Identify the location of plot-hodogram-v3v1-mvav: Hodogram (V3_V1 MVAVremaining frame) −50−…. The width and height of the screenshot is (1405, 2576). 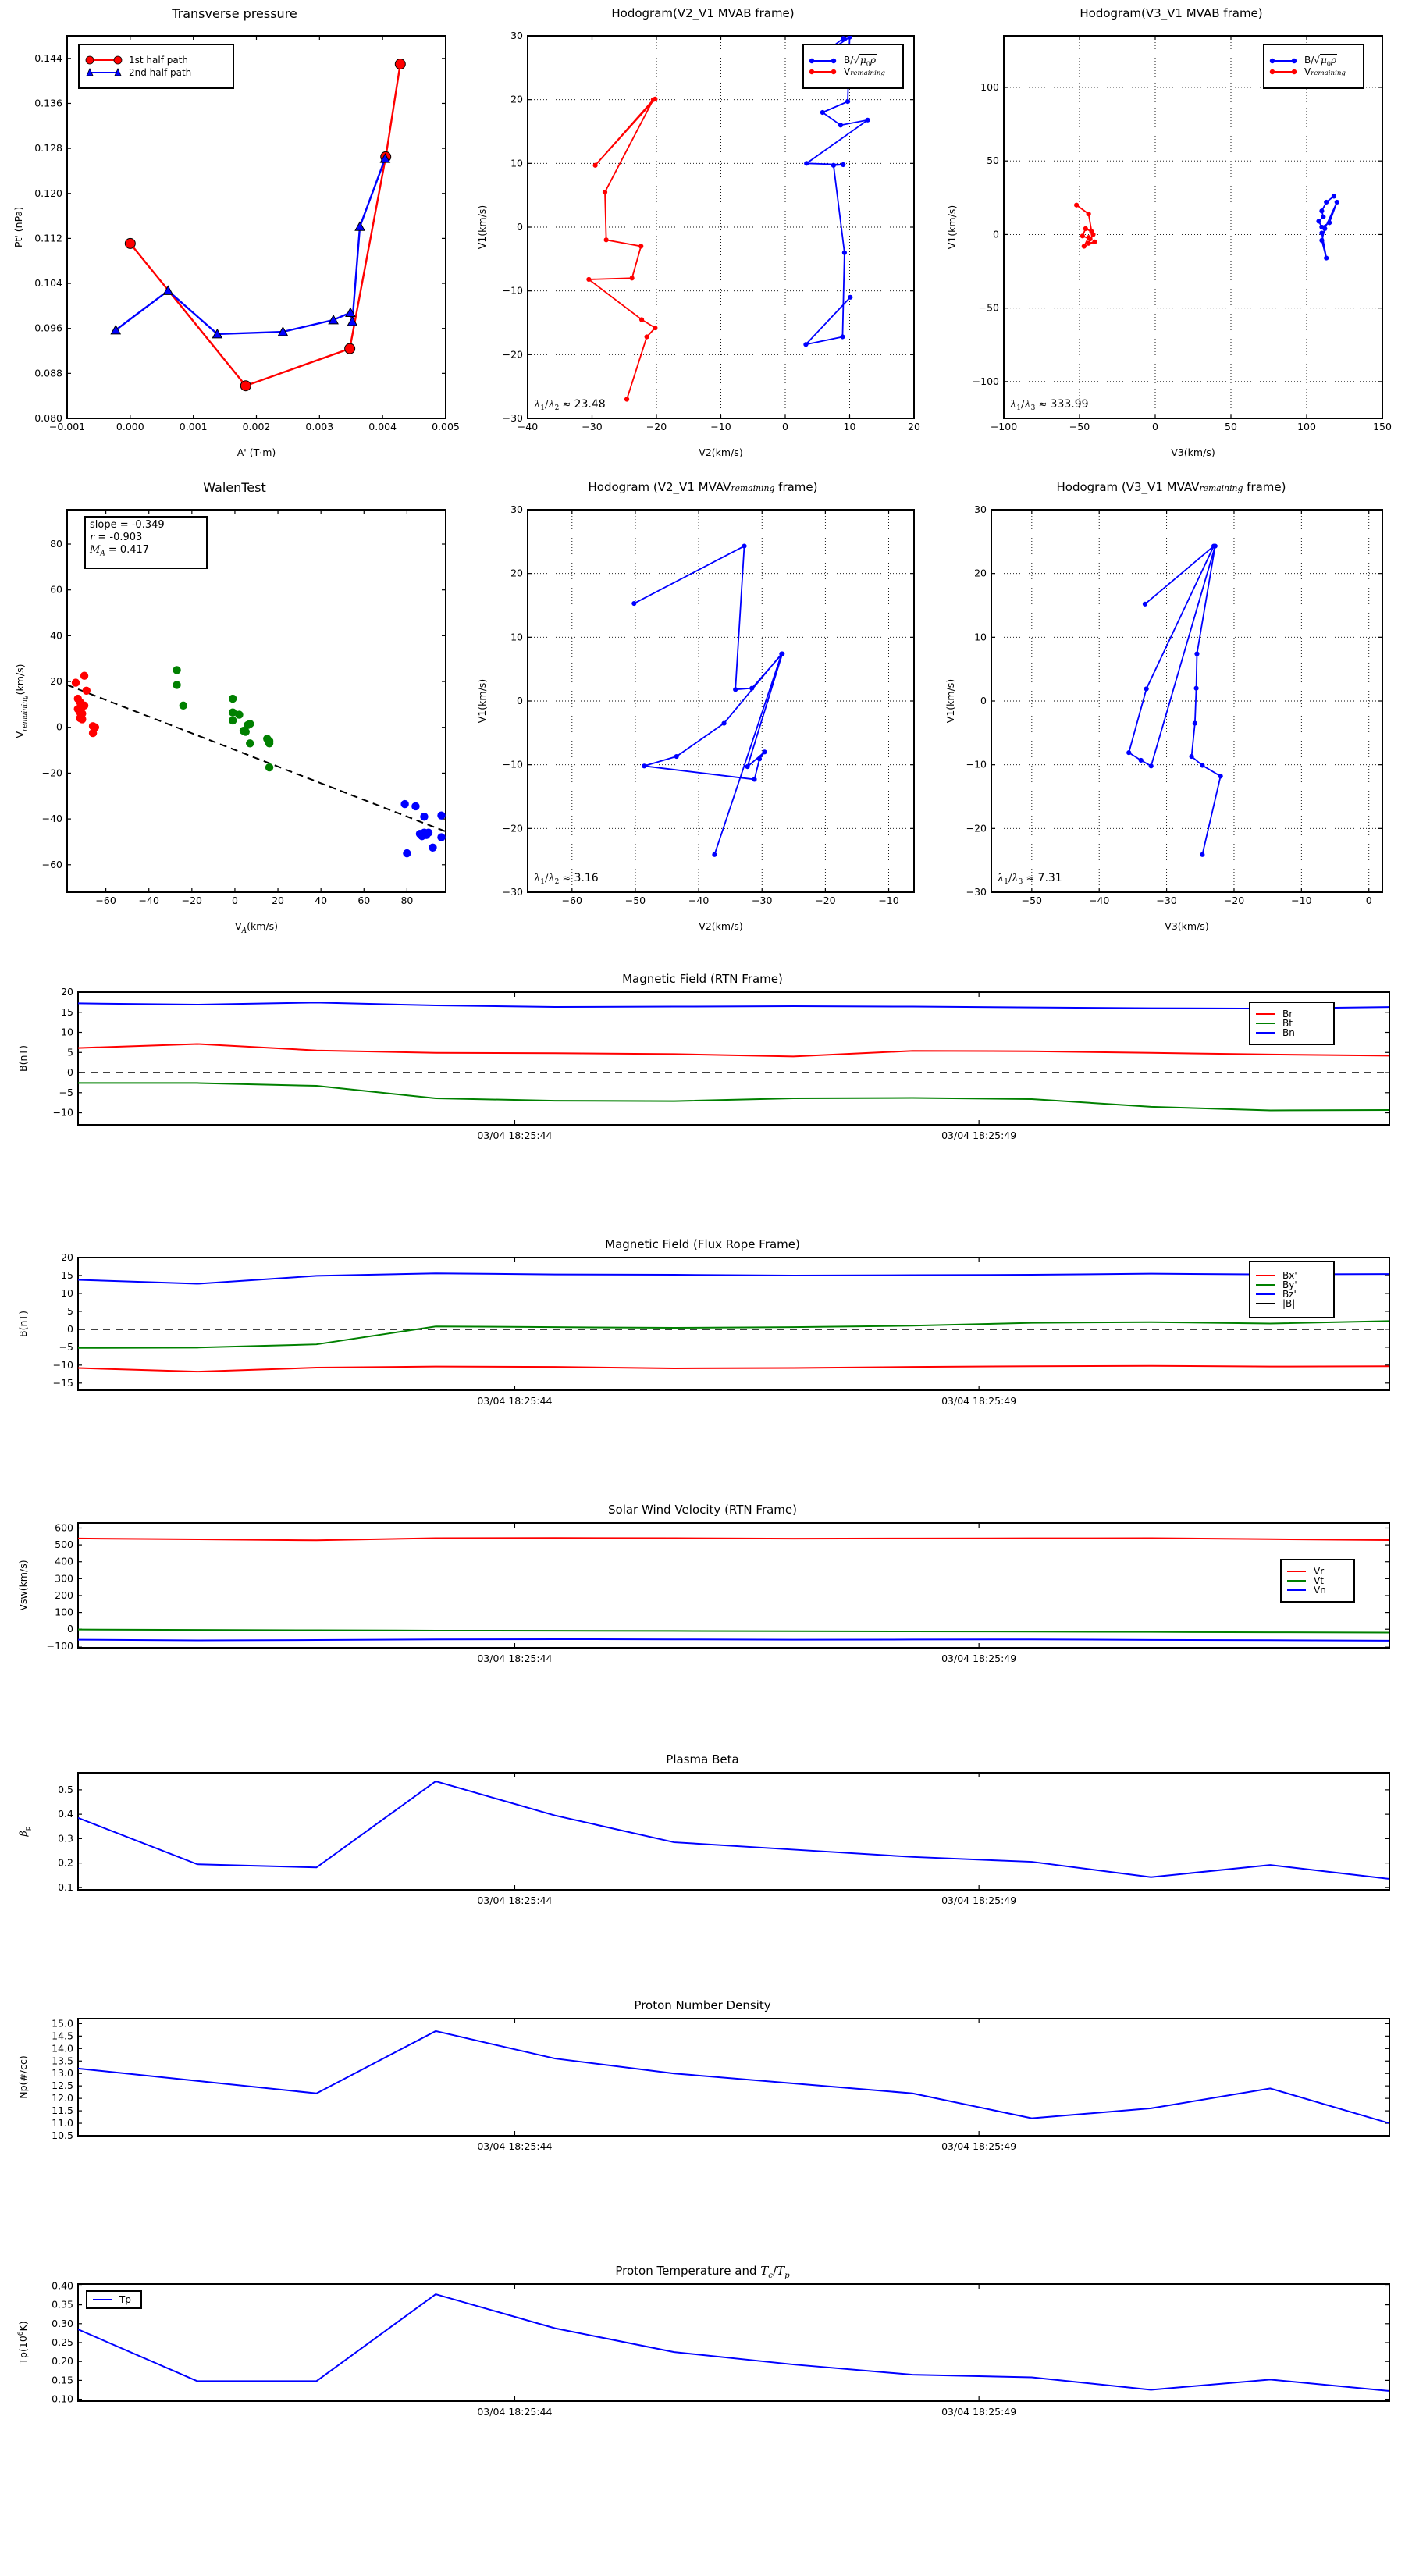
(1171, 706).